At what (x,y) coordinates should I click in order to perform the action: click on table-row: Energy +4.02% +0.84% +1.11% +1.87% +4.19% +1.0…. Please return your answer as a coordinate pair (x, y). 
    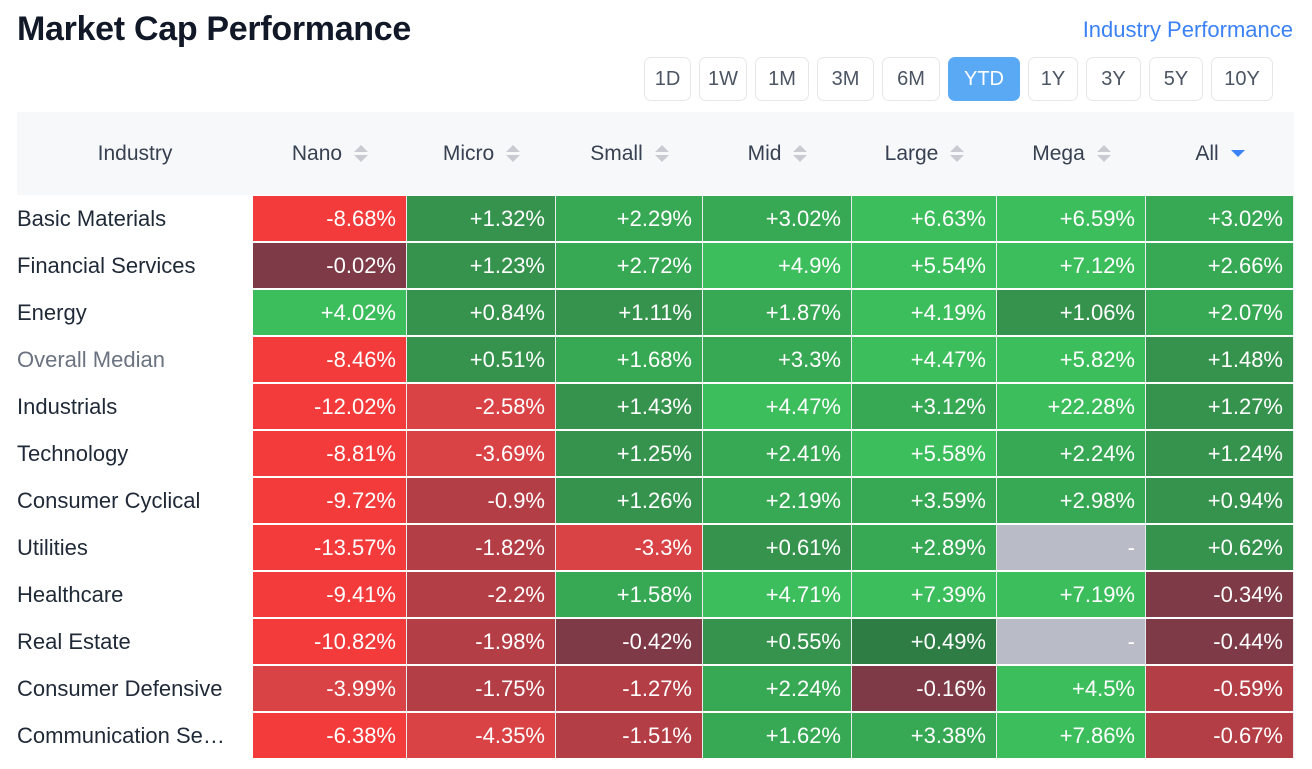
    Looking at the image, I should click on (655, 312).